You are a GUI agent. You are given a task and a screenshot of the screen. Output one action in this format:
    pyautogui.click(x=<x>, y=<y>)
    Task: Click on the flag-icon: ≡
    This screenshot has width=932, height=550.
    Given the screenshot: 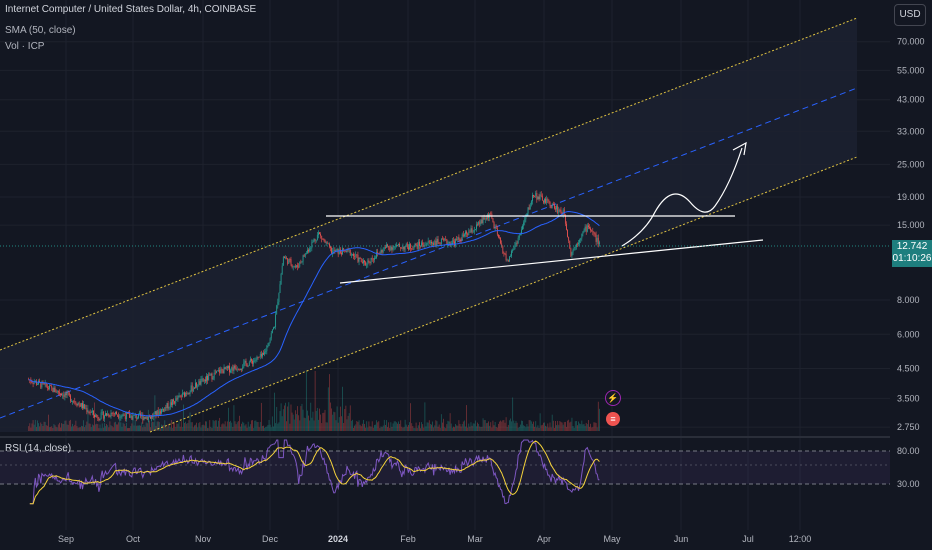 What is the action you would take?
    pyautogui.click(x=613, y=419)
    